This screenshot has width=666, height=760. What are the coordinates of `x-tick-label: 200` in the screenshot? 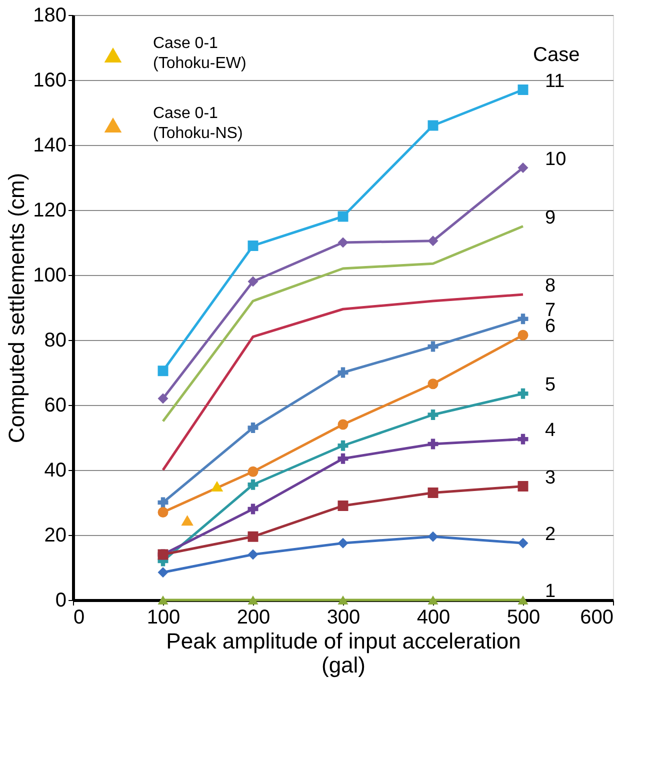 It's located at (253, 617).